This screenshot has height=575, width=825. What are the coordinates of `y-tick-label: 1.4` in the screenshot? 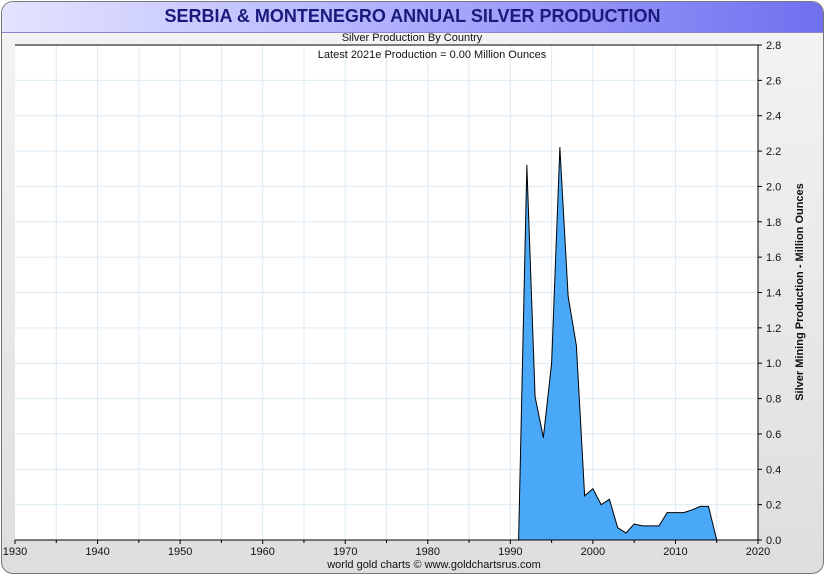 It's located at (773, 294).